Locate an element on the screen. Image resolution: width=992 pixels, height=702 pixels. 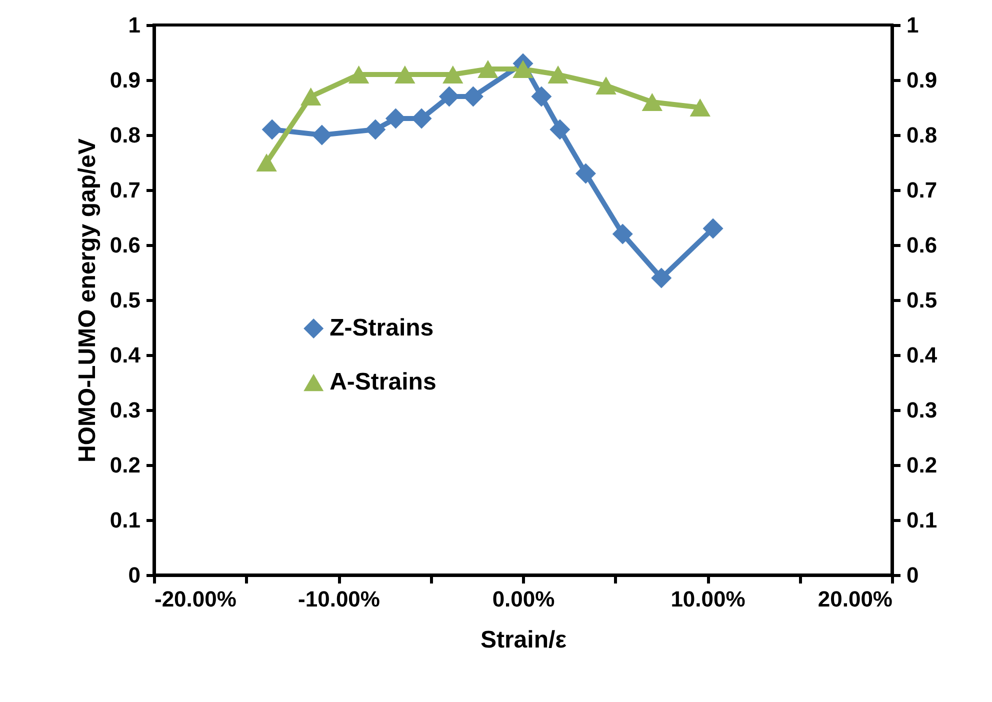
y2-tick-label: 0 is located at coordinates (912, 575).